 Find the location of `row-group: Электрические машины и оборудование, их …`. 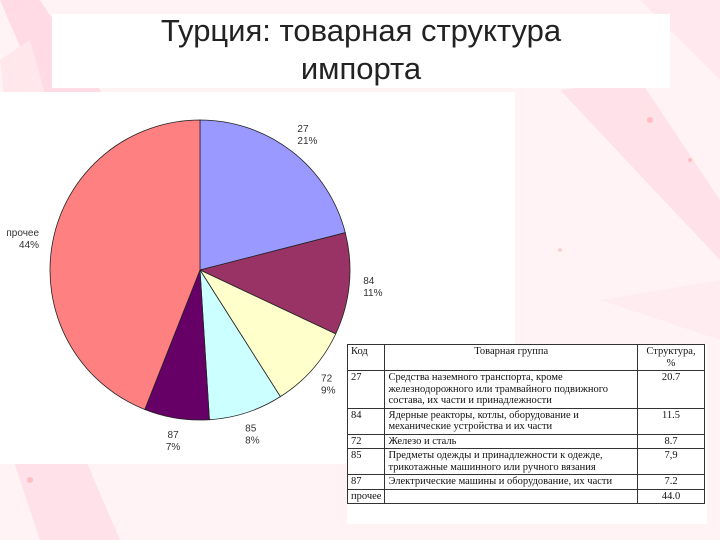

row-group: Электрические машины и оборудование, их … is located at coordinates (511, 482).